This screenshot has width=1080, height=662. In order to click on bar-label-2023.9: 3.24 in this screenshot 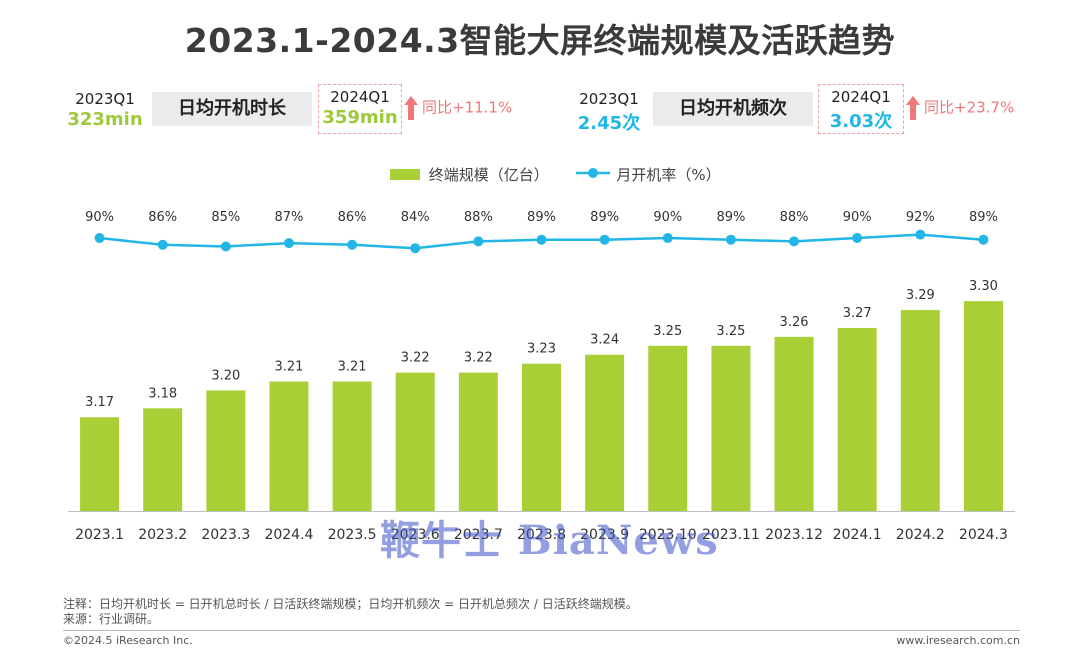, I will do `click(604, 340)`.